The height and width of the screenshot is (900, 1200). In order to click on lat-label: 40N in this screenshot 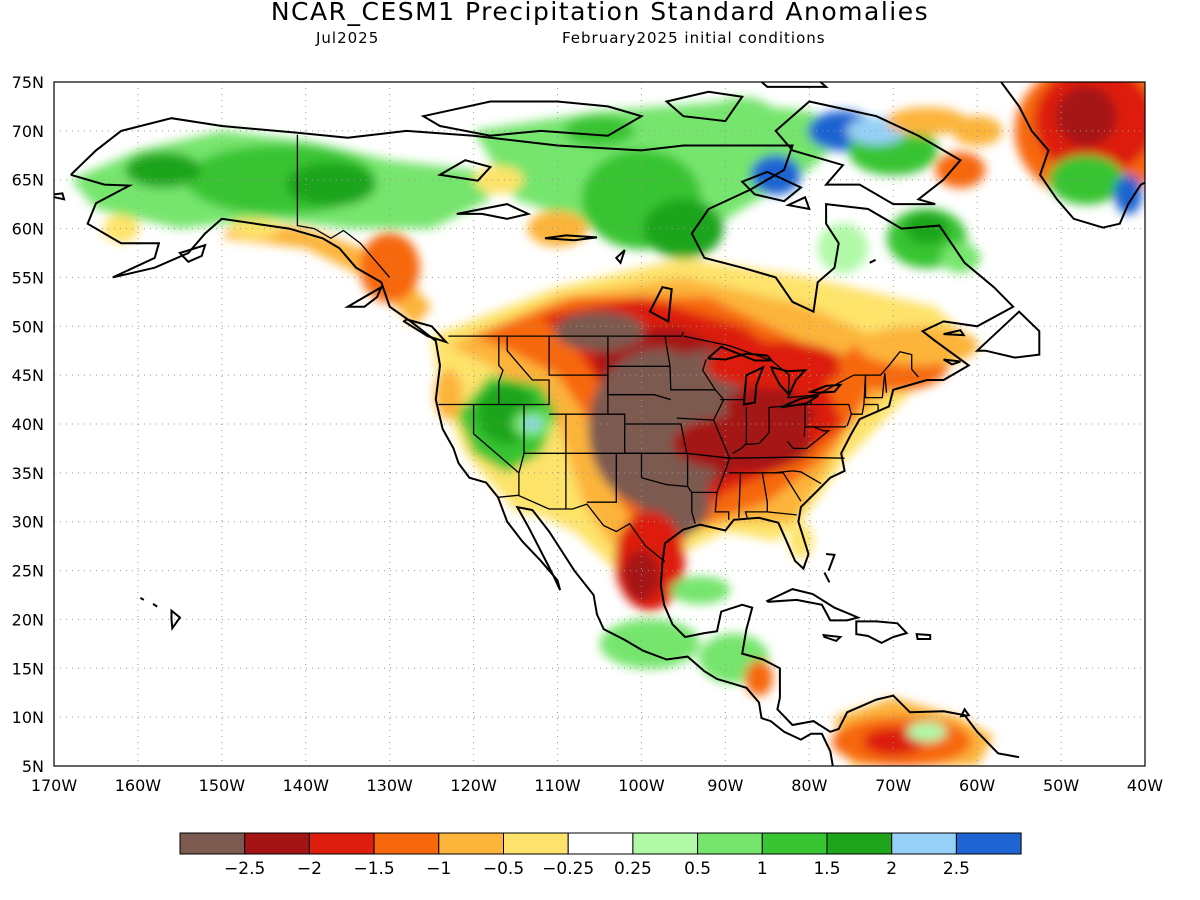, I will do `click(28, 424)`.